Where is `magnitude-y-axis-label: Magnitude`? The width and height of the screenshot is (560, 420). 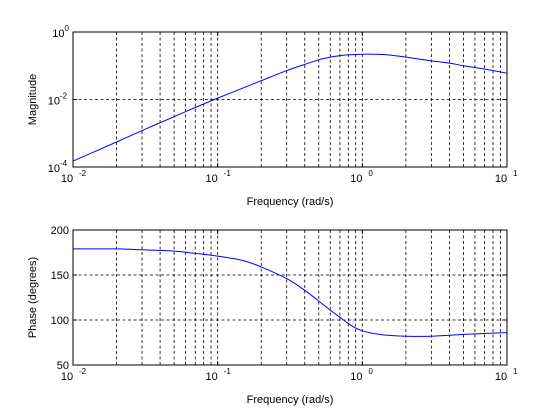
magnitude-y-axis-label: Magnitude is located at coordinates (33, 99).